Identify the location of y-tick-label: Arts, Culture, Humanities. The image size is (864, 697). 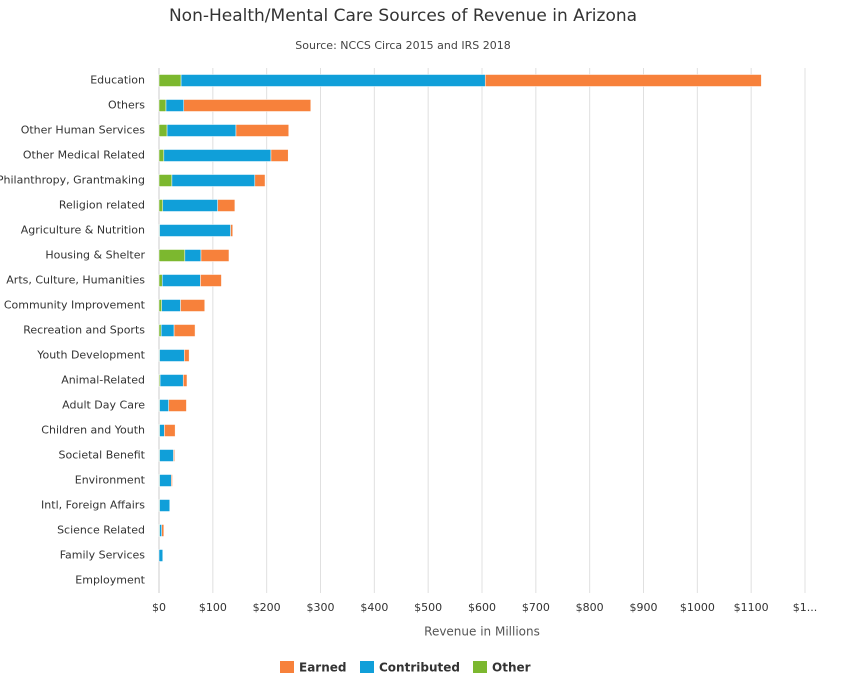
(75, 280).